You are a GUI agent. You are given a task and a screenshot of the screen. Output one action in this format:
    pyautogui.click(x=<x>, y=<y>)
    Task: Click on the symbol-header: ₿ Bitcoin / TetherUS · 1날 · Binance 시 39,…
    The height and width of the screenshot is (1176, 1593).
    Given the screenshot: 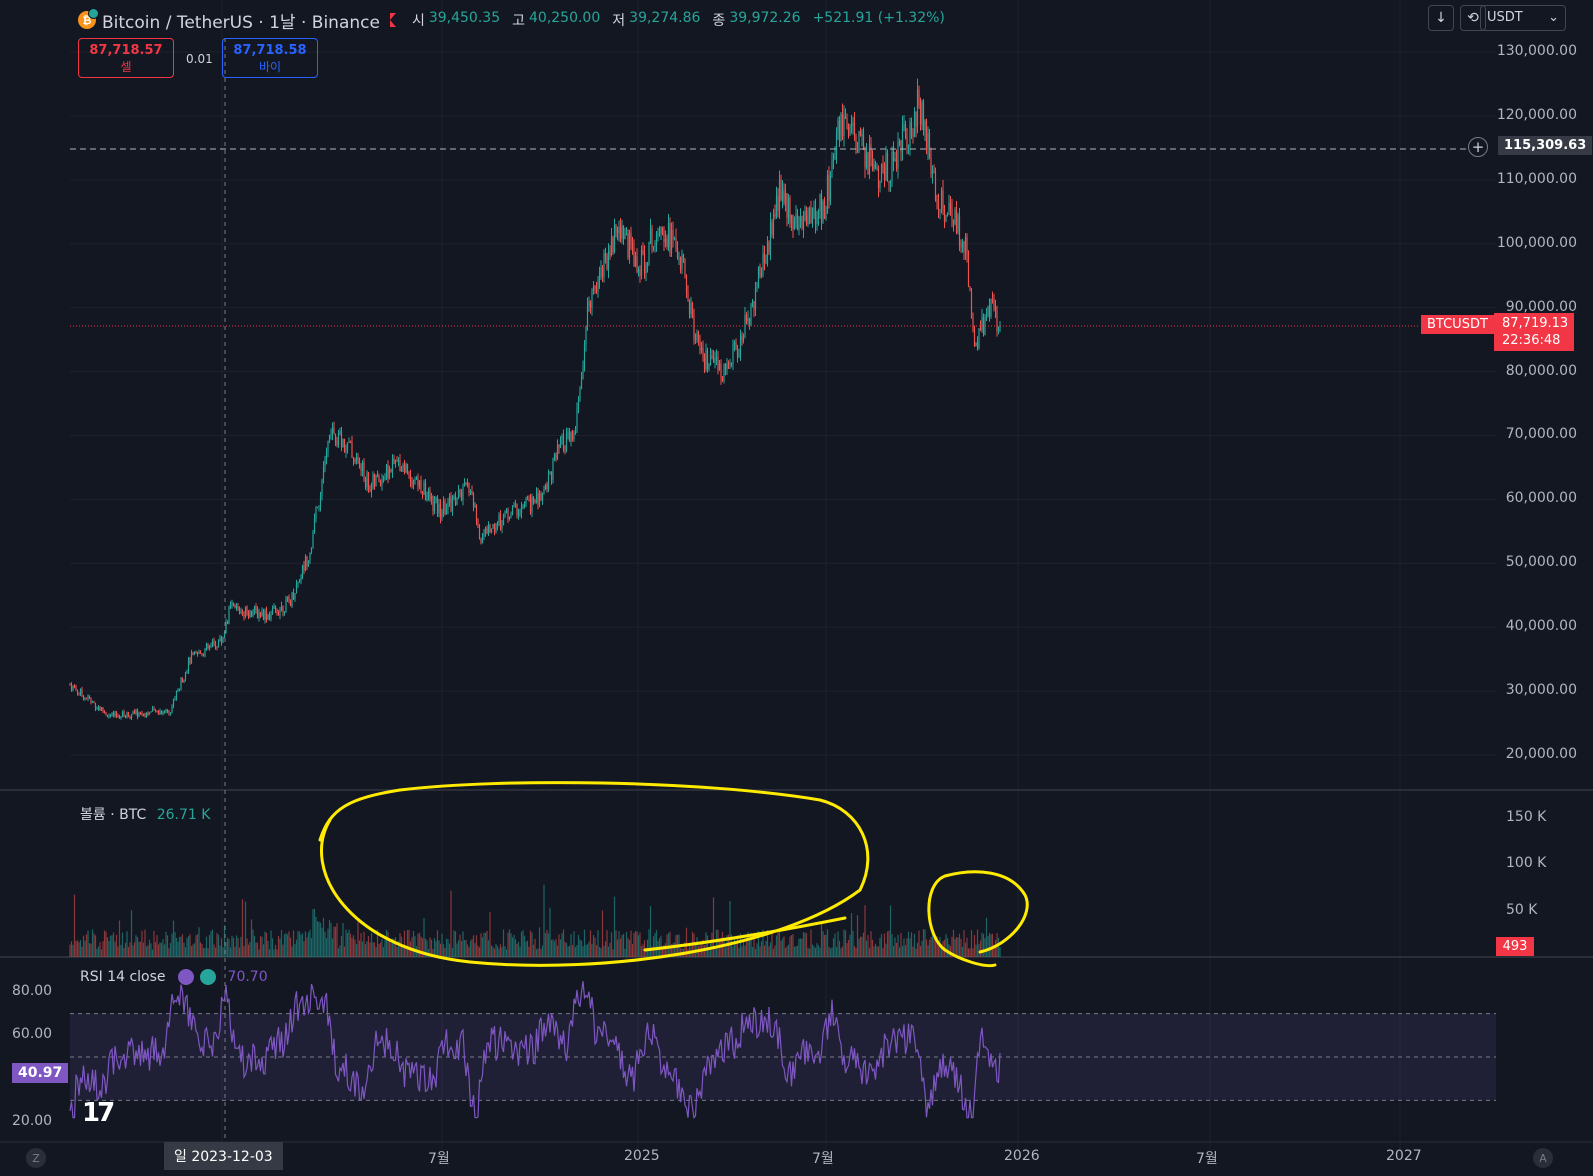 What is the action you would take?
    pyautogui.click(x=515, y=20)
    